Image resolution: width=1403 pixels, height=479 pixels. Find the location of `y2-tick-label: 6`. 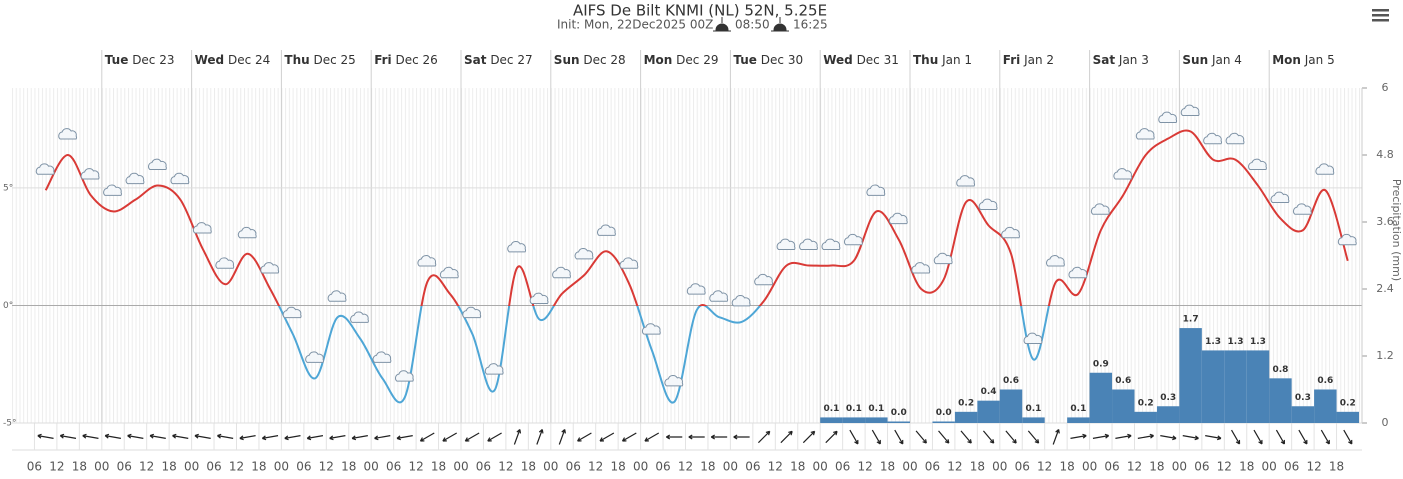

y2-tick-label: 6 is located at coordinates (1385, 87).